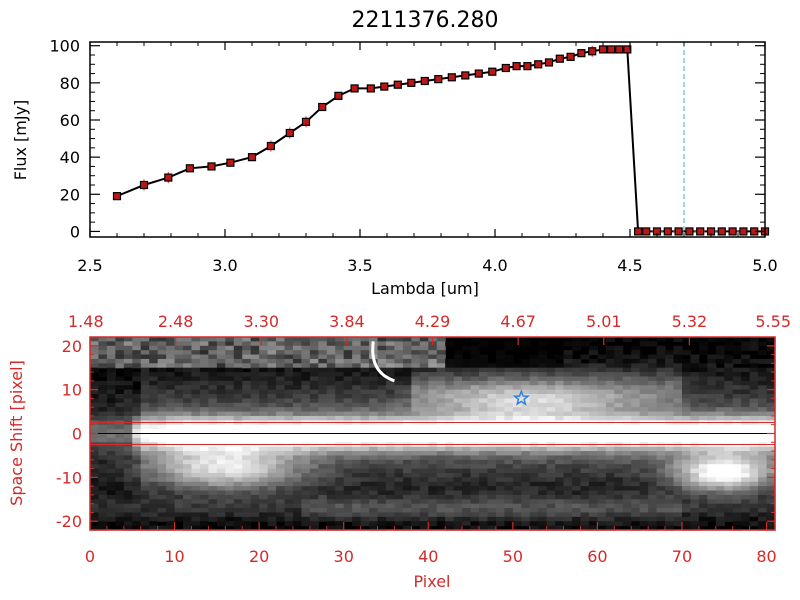 The image size is (800, 600). Describe the element at coordinates (682, 556) in the screenshot. I see `pixel-tick-label: 70` at that location.